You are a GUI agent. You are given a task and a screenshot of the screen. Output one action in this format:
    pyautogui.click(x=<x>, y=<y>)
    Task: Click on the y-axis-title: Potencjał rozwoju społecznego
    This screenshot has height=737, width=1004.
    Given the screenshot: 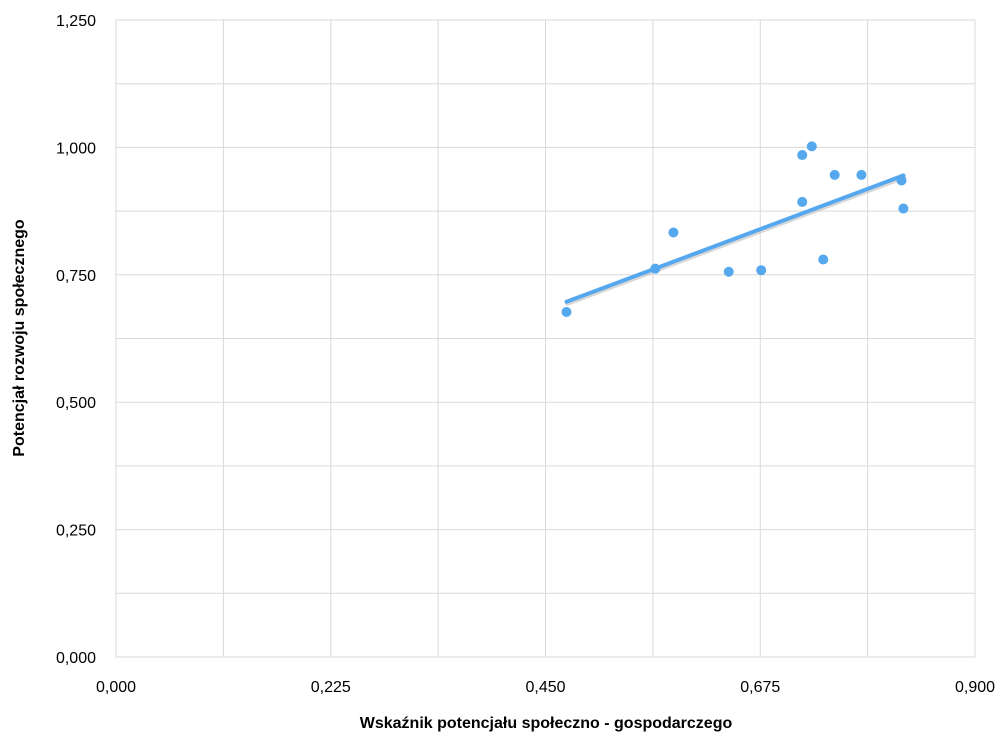 What is the action you would take?
    pyautogui.click(x=19, y=338)
    